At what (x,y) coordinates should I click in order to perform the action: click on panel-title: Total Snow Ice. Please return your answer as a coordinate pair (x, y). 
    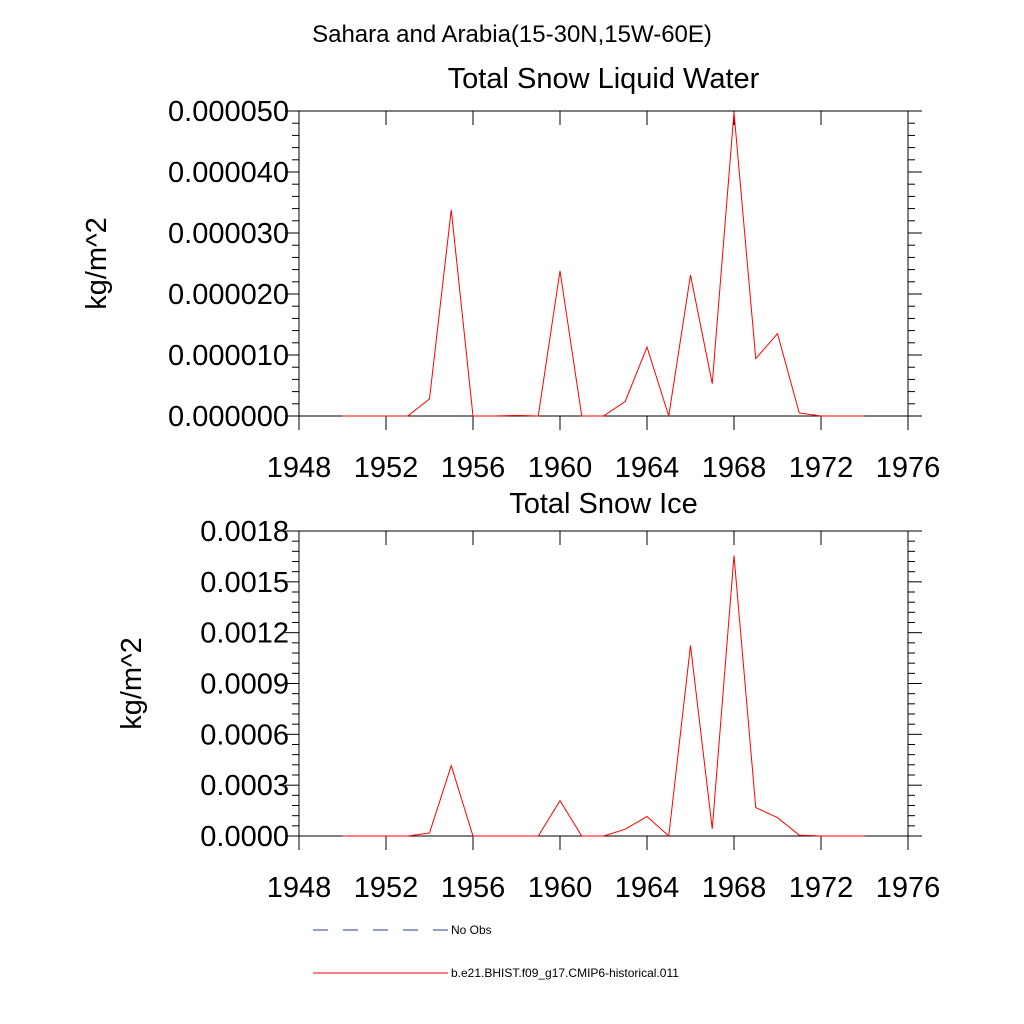
    Looking at the image, I should click on (603, 504).